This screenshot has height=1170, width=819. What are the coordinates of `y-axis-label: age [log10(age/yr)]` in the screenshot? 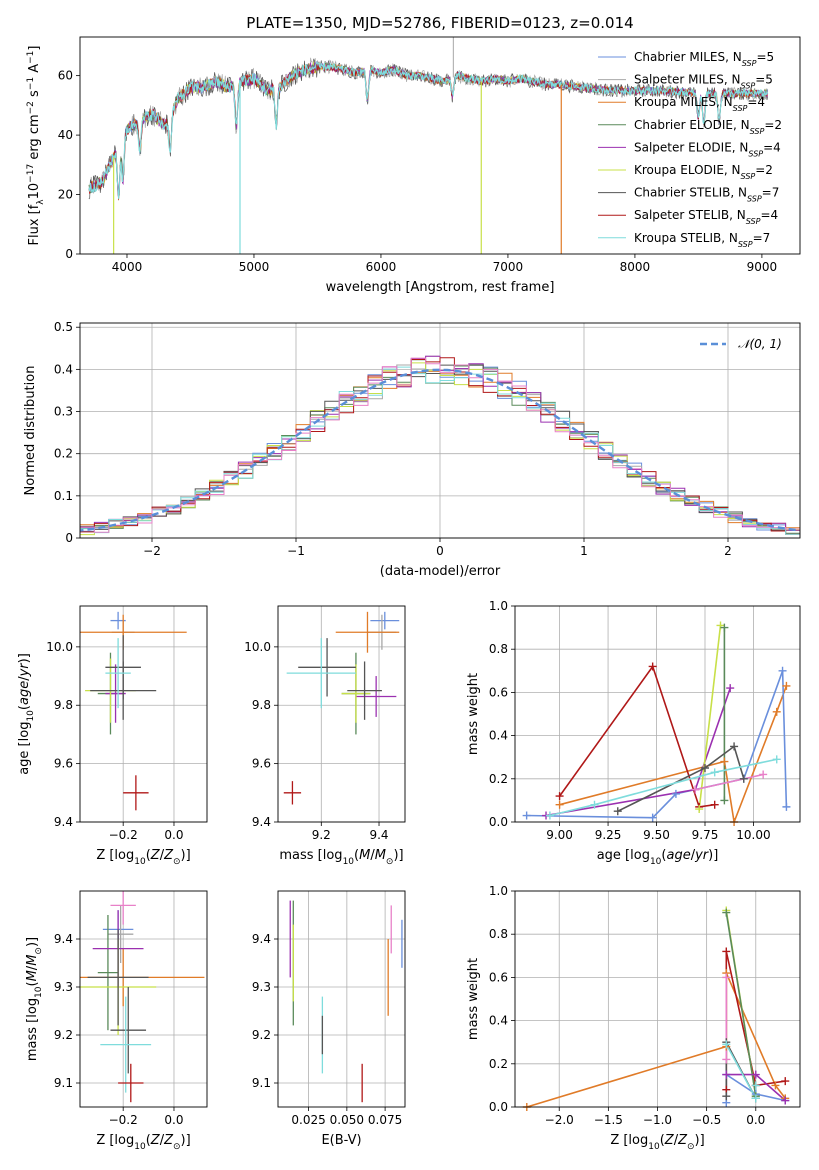 It's located at (26, 714).